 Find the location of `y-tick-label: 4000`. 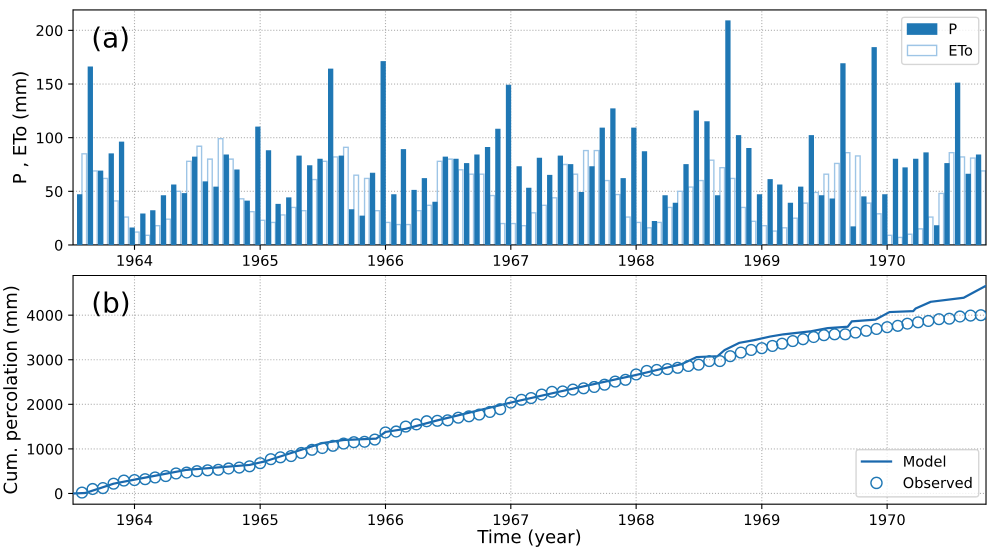

y-tick-label: 4000 is located at coordinates (44, 315).